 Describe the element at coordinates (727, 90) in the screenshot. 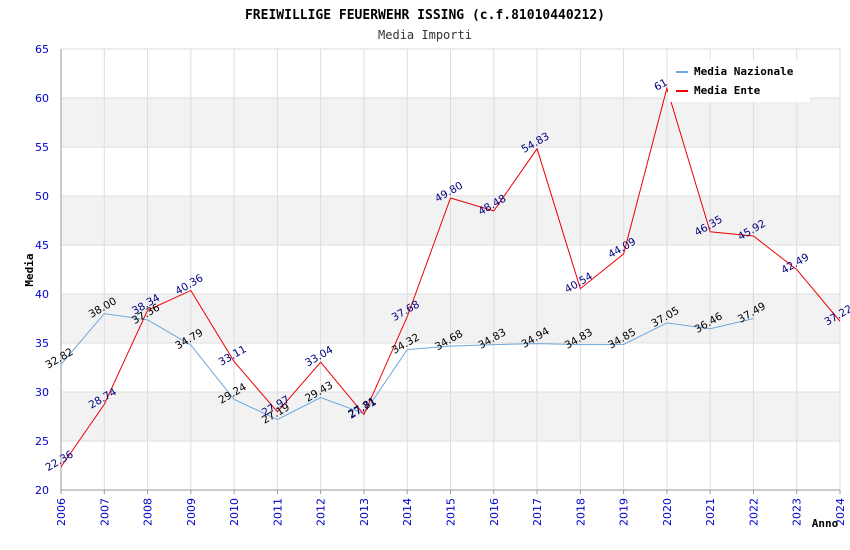

I see `legend-label-ente: Media Ente` at that location.